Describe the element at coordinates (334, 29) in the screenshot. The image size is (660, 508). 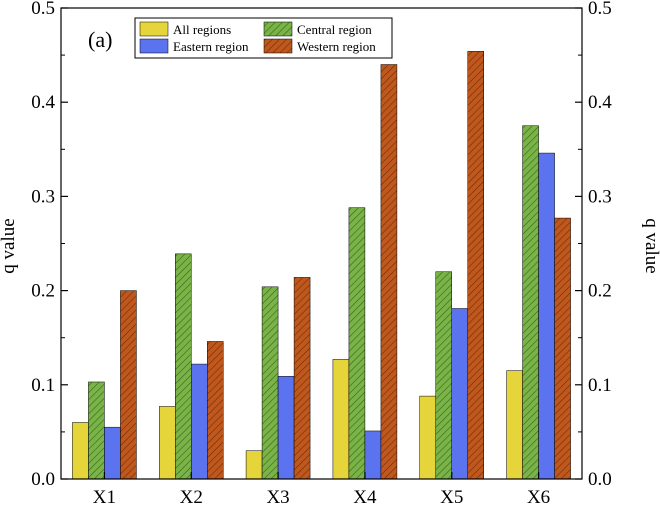
I see `legend-label-central-region: Central region` at that location.